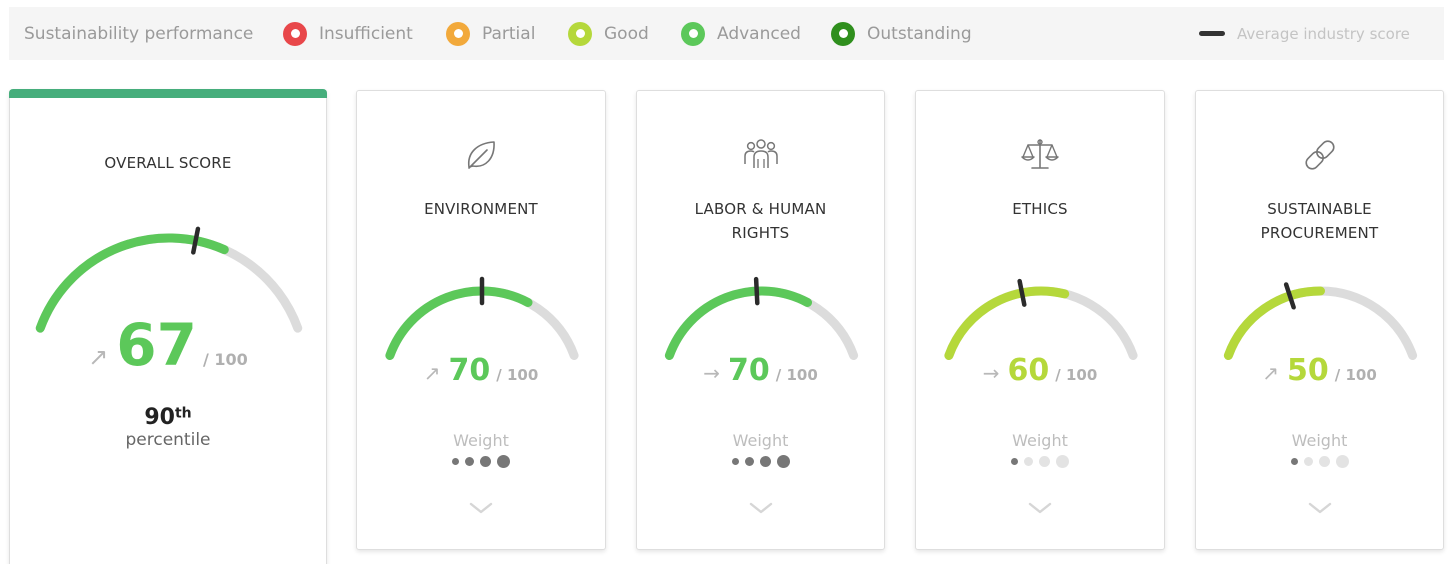 This screenshot has height=564, width=1454. I want to click on labor-score-gauge, so click(761, 318).